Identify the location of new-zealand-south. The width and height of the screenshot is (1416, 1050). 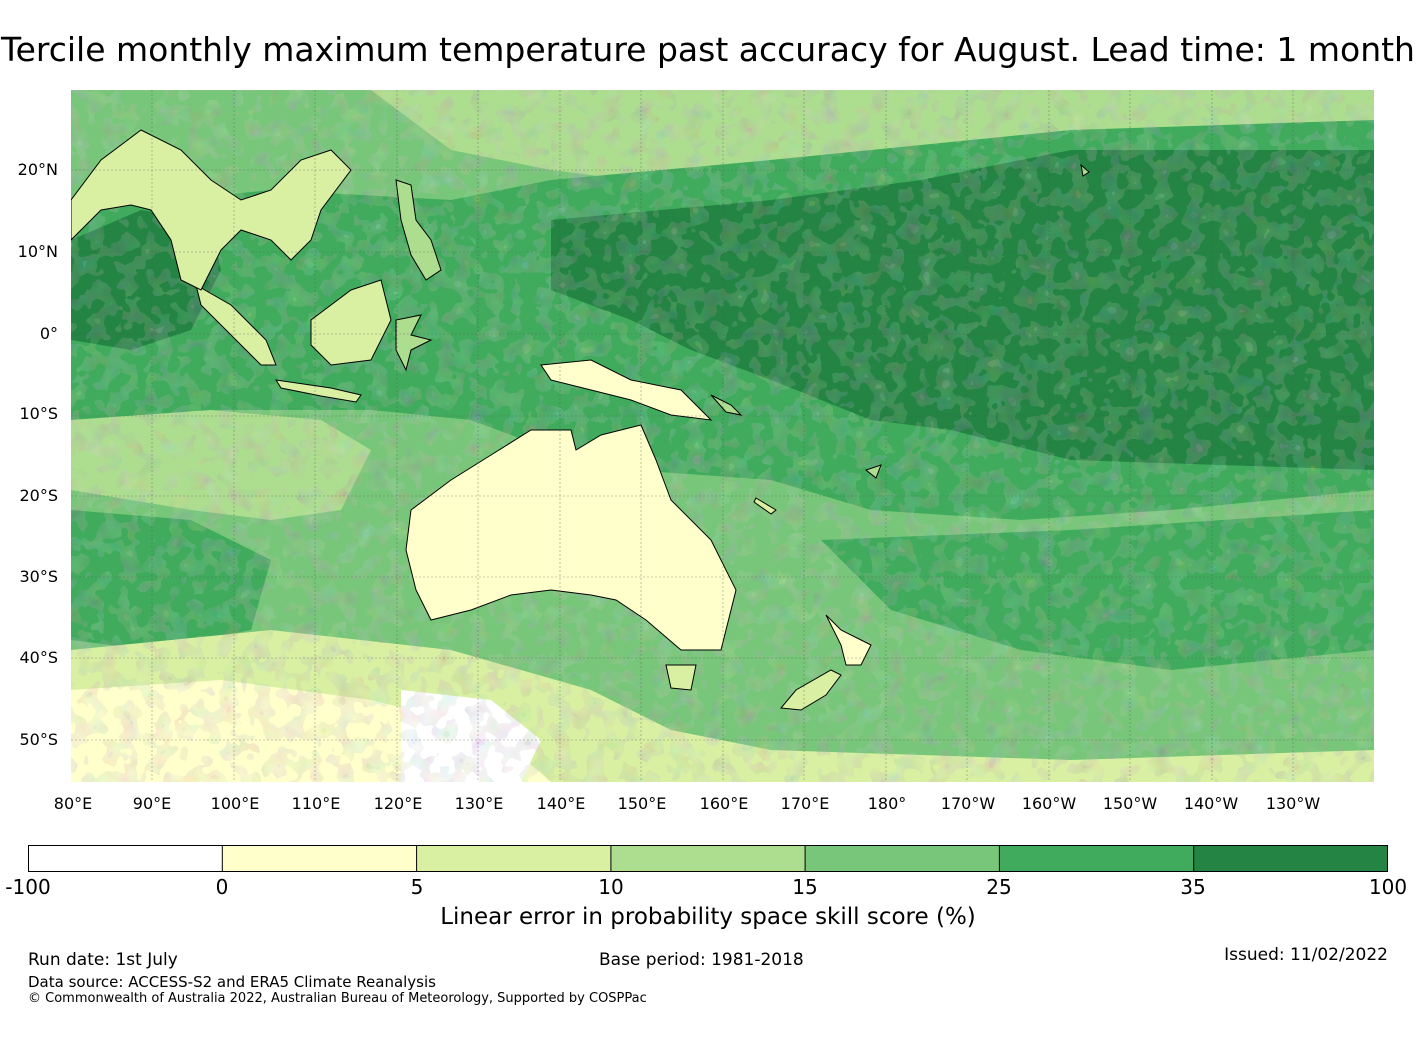
(811, 690).